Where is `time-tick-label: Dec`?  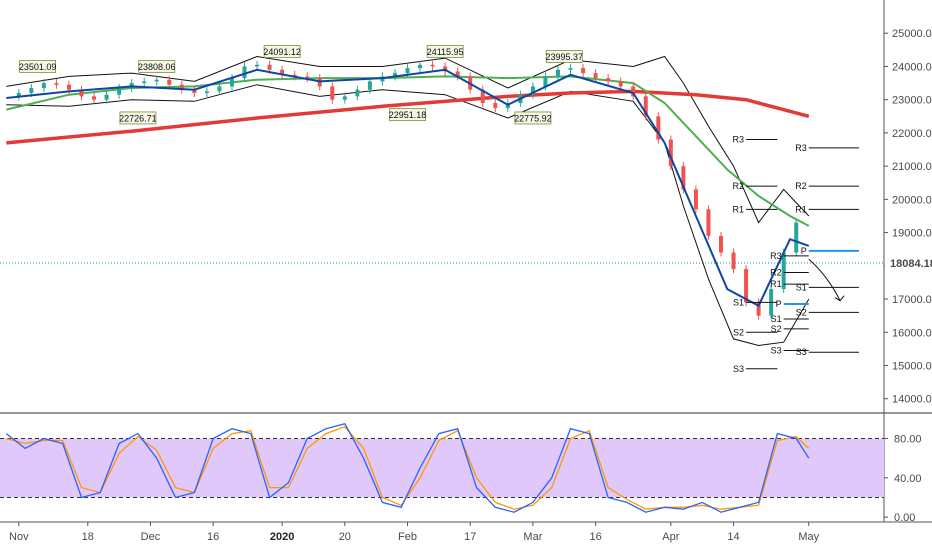
time-tick-label: Dec is located at coordinates (151, 537).